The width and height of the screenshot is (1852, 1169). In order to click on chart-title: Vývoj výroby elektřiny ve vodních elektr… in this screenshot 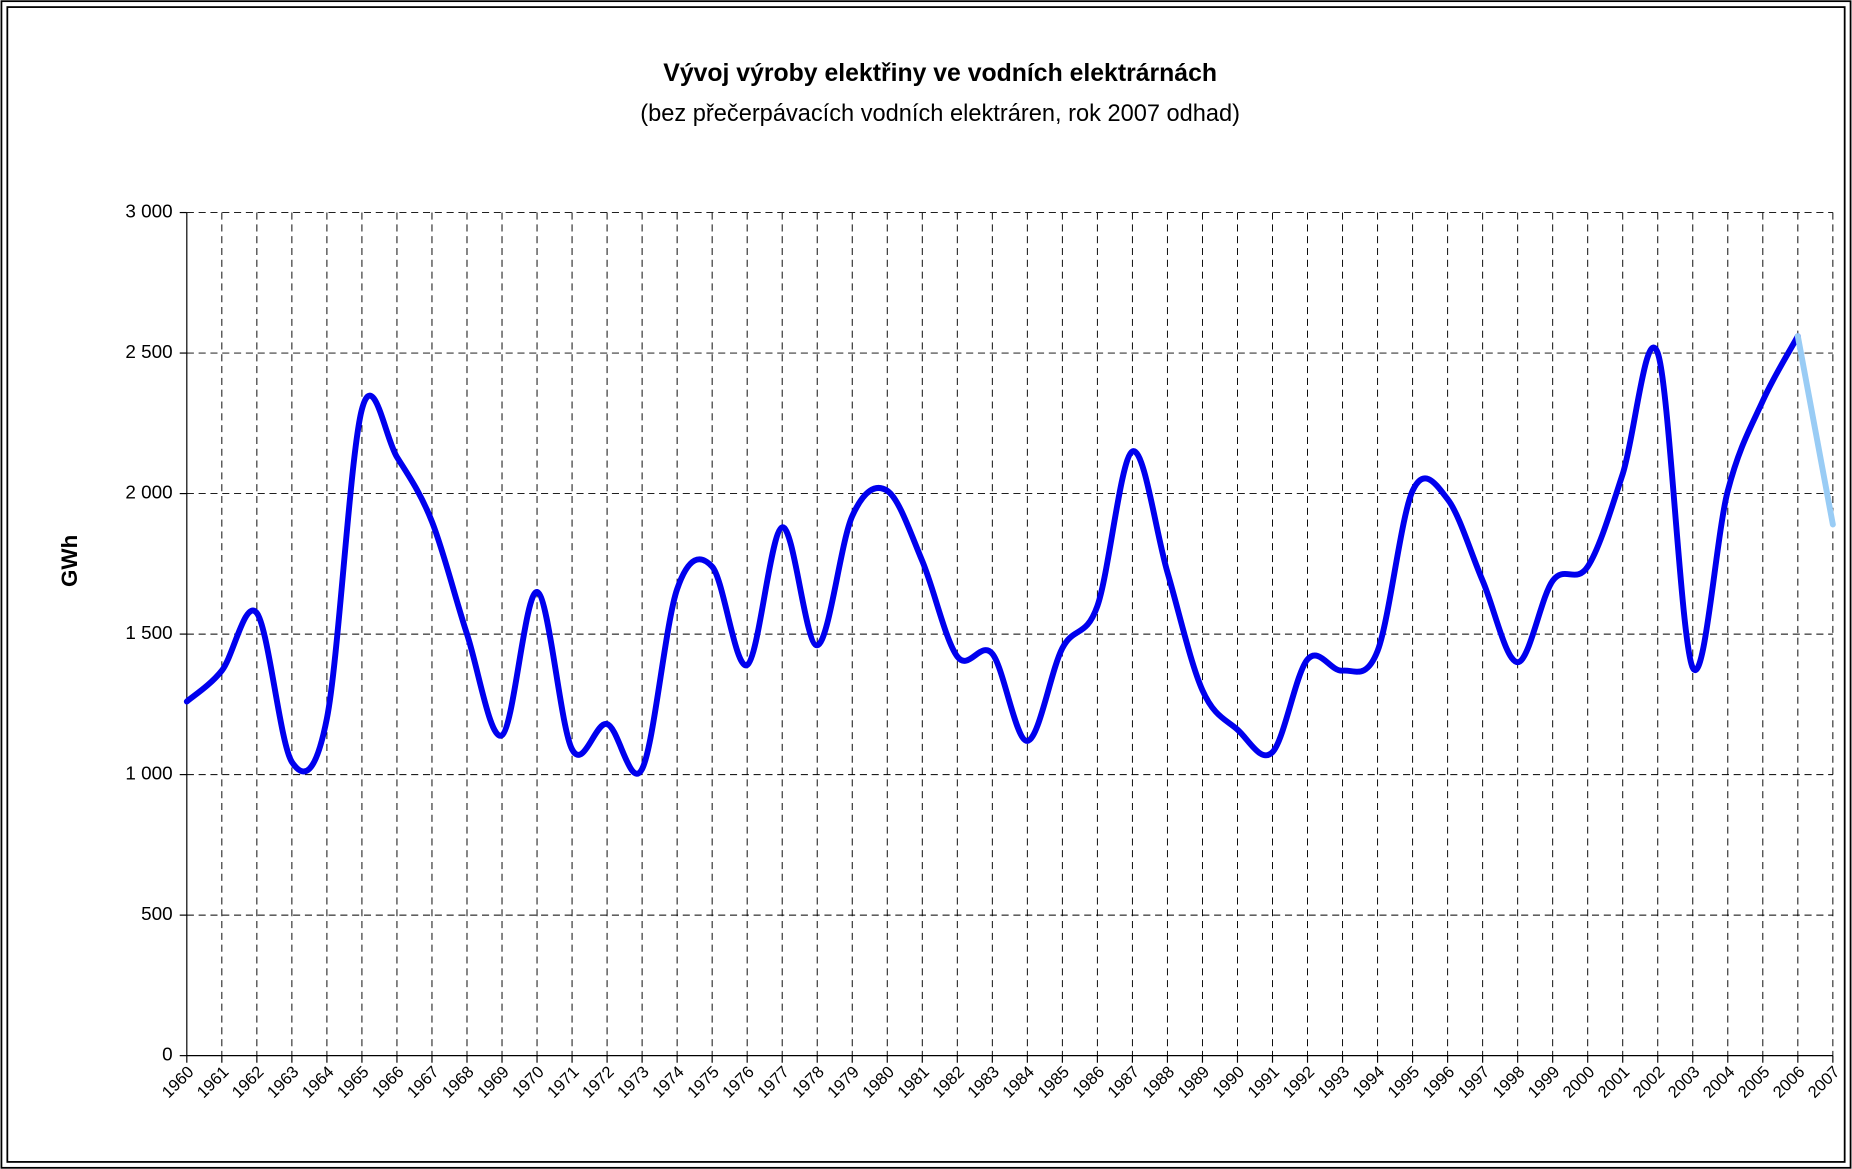, I will do `click(940, 73)`.